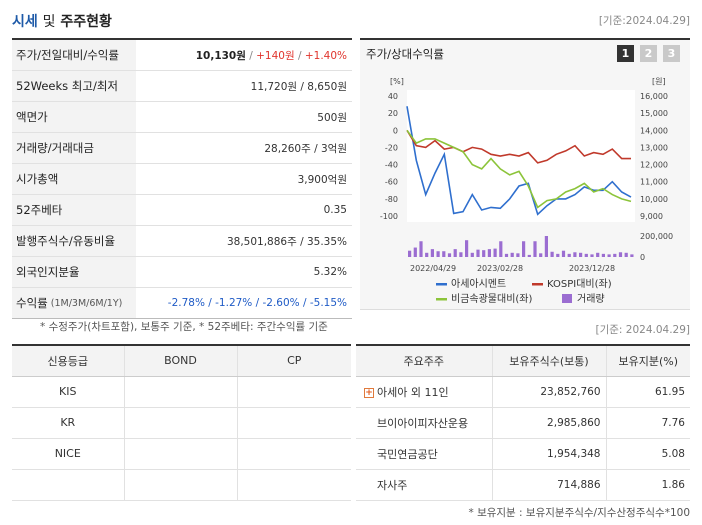  I want to click on table-row, so click(181, 485).